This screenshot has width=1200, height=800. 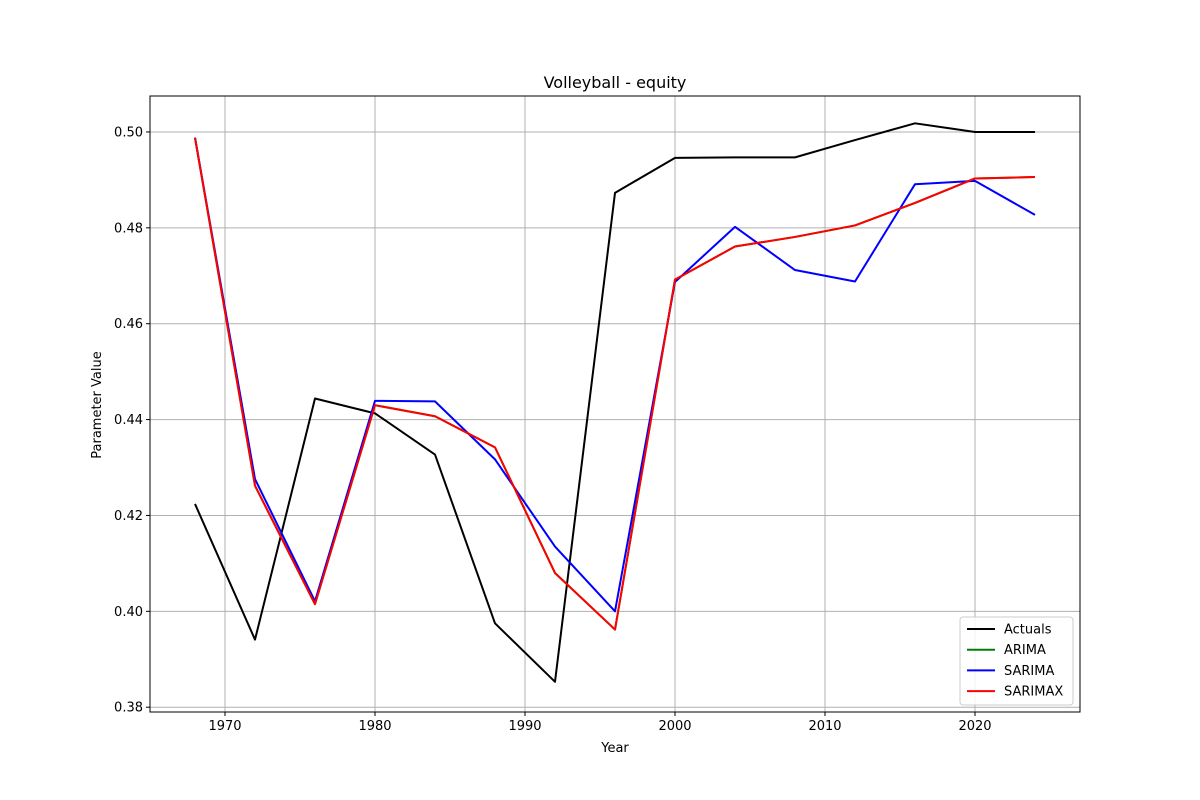 I want to click on x-tick-label: 2020, so click(x=974, y=726).